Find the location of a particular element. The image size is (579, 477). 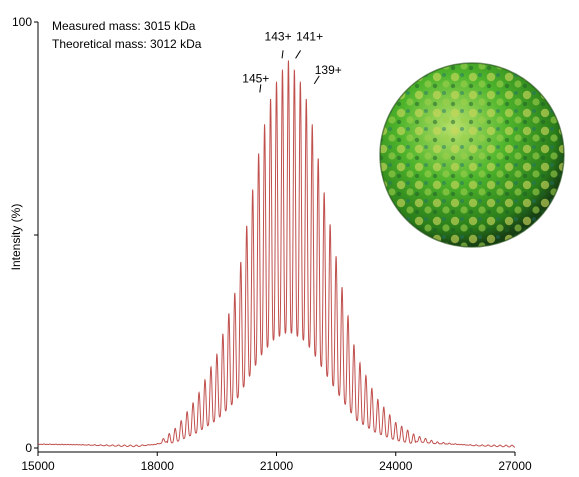

measured-mass-note: Measured mass: 3015 kDa is located at coordinates (124, 26).